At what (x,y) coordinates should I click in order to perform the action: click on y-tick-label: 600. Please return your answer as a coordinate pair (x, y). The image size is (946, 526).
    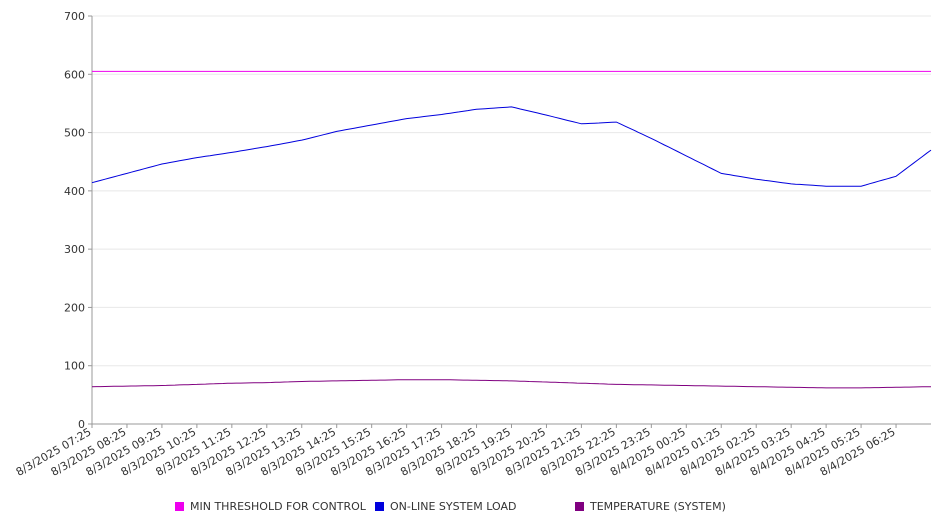
    Looking at the image, I should click on (74, 74).